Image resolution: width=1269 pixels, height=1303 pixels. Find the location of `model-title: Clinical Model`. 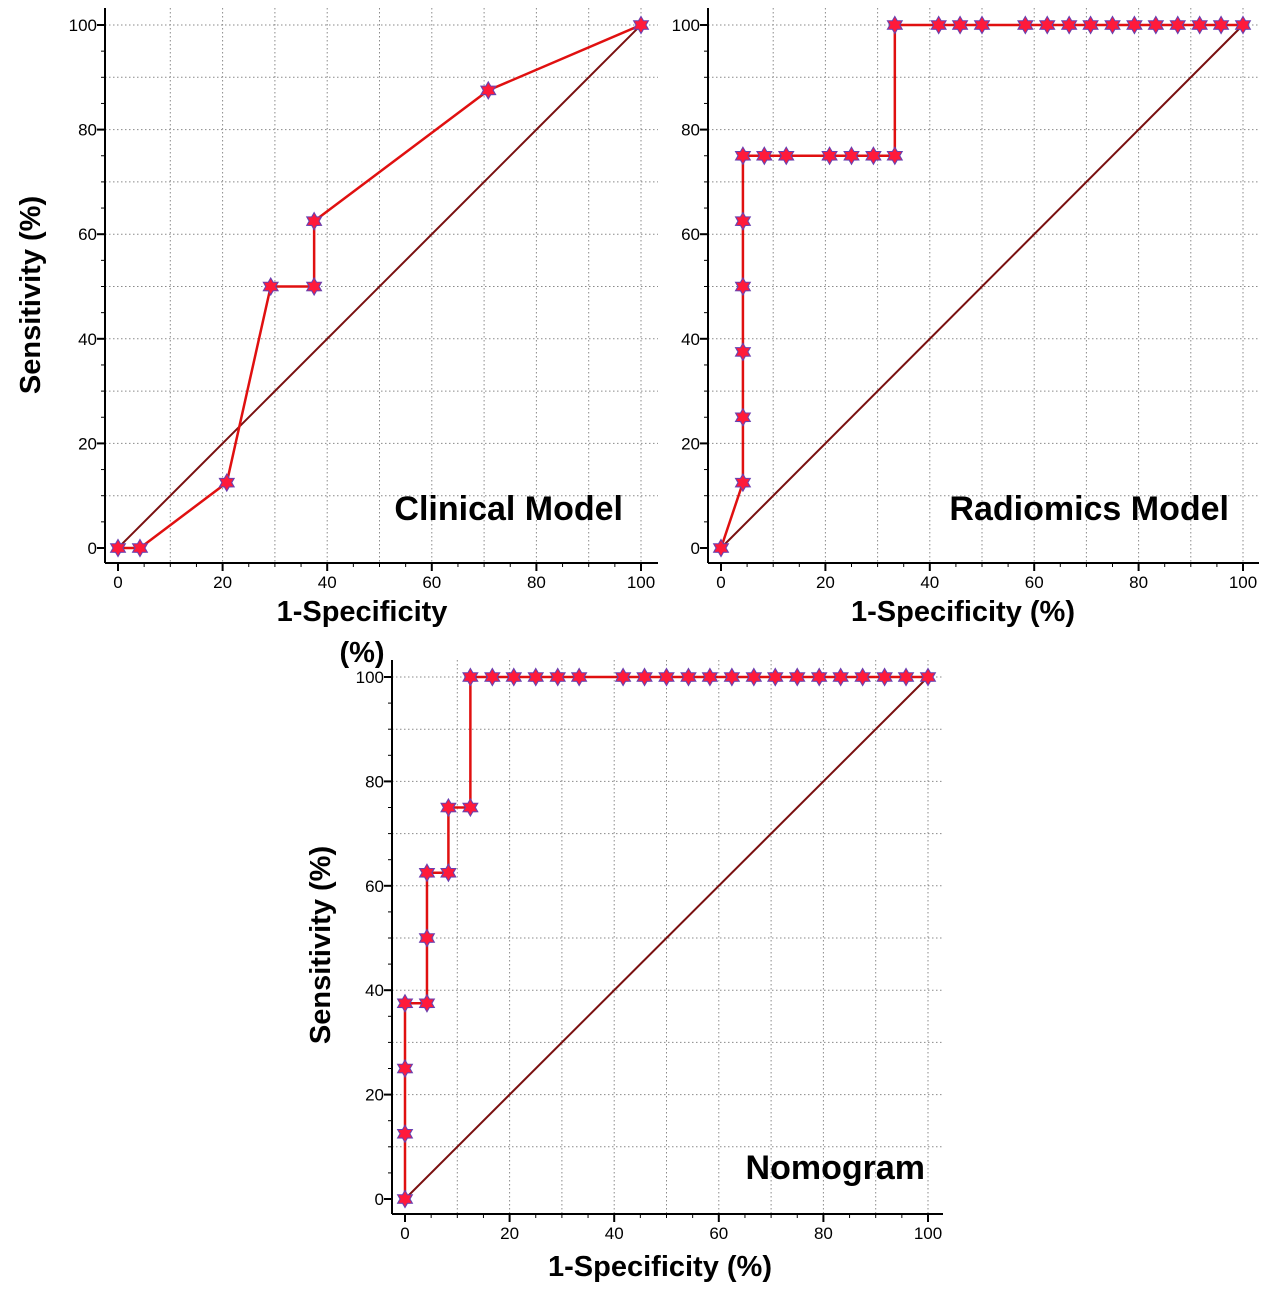

model-title: Clinical Model is located at coordinates (508, 509).